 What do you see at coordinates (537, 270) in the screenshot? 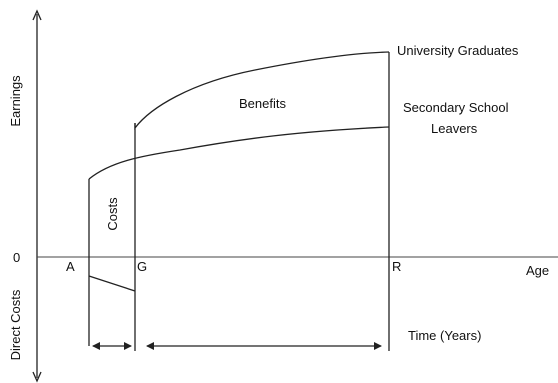
I see `x-axis-age-label: Age` at bounding box center [537, 270].